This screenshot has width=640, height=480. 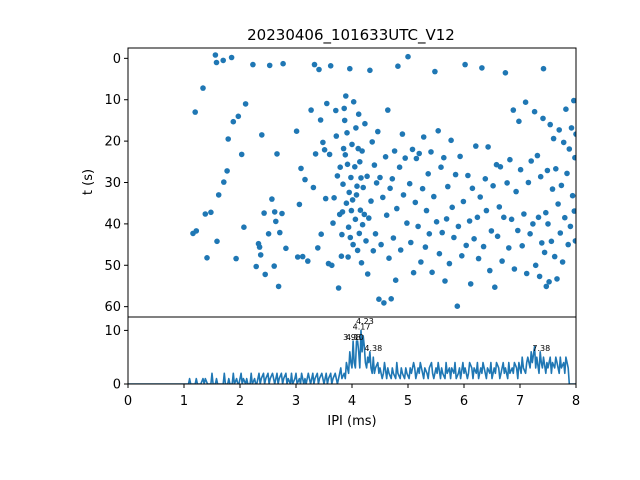 What do you see at coordinates (112, 183) in the screenshot?
I see `y-tick-label: 30` at bounding box center [112, 183].